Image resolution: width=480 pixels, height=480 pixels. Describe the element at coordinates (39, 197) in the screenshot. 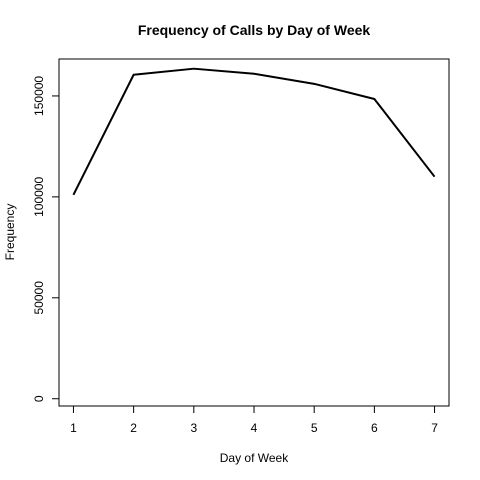

I see `y-tick-label: 100000` at that location.